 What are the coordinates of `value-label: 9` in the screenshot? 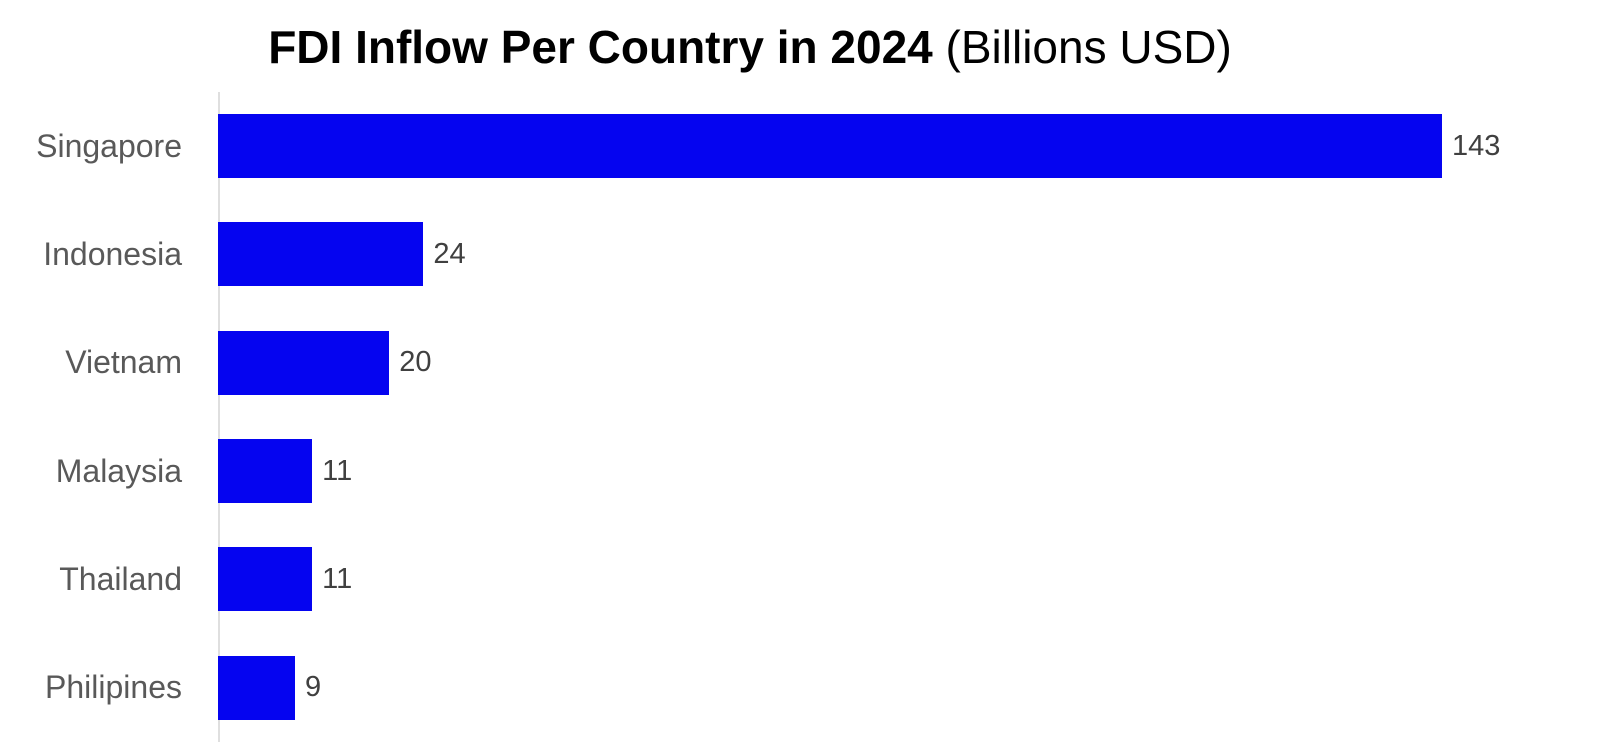 It's located at (313, 687).